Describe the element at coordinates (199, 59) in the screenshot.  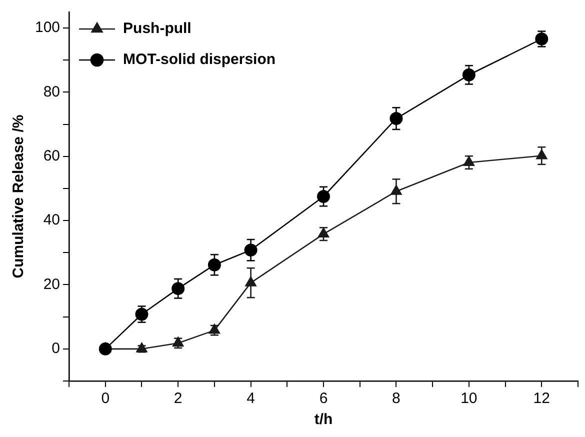
I see `legend-label: MOT-solid dispersion` at that location.